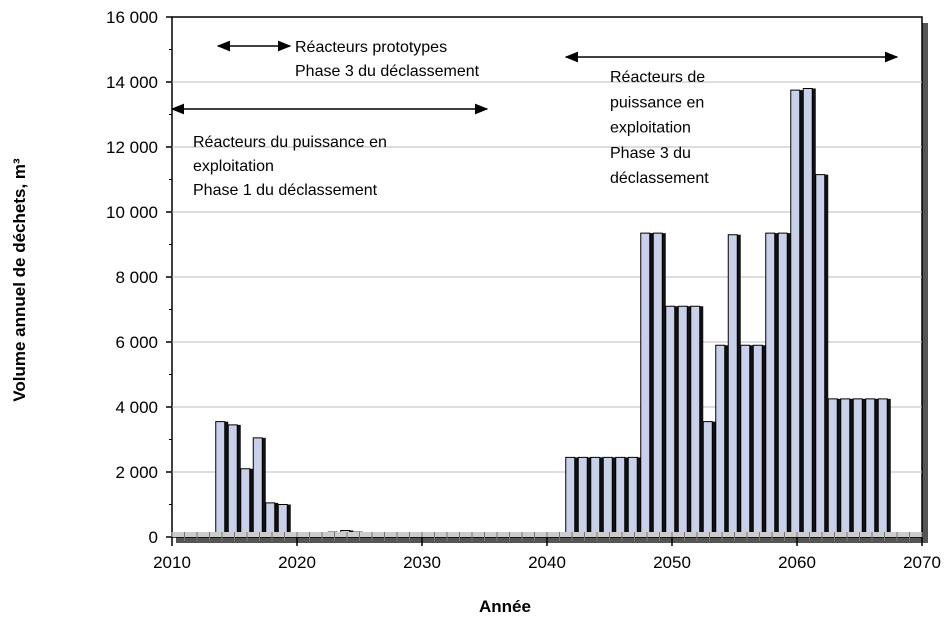 This screenshot has height=627, width=951. What do you see at coordinates (172, 562) in the screenshot?
I see `x-tick-label: 2010` at bounding box center [172, 562].